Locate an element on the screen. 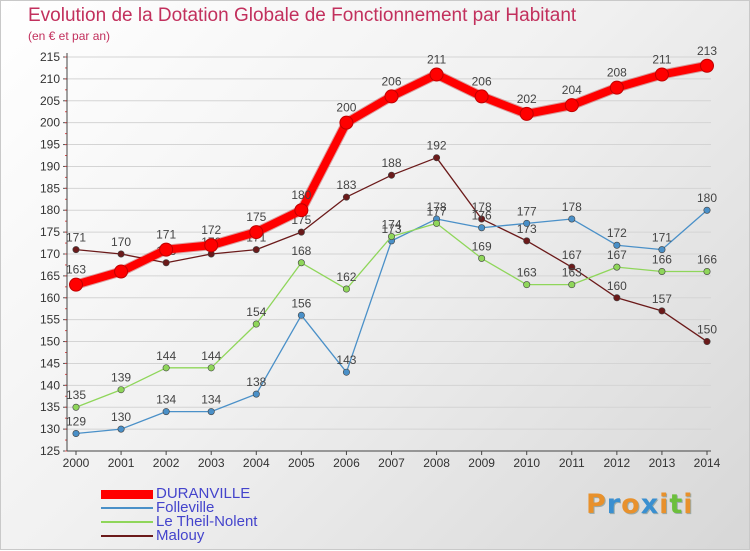 The height and width of the screenshot is (551, 750). logo-letter: x is located at coordinates (650, 504).